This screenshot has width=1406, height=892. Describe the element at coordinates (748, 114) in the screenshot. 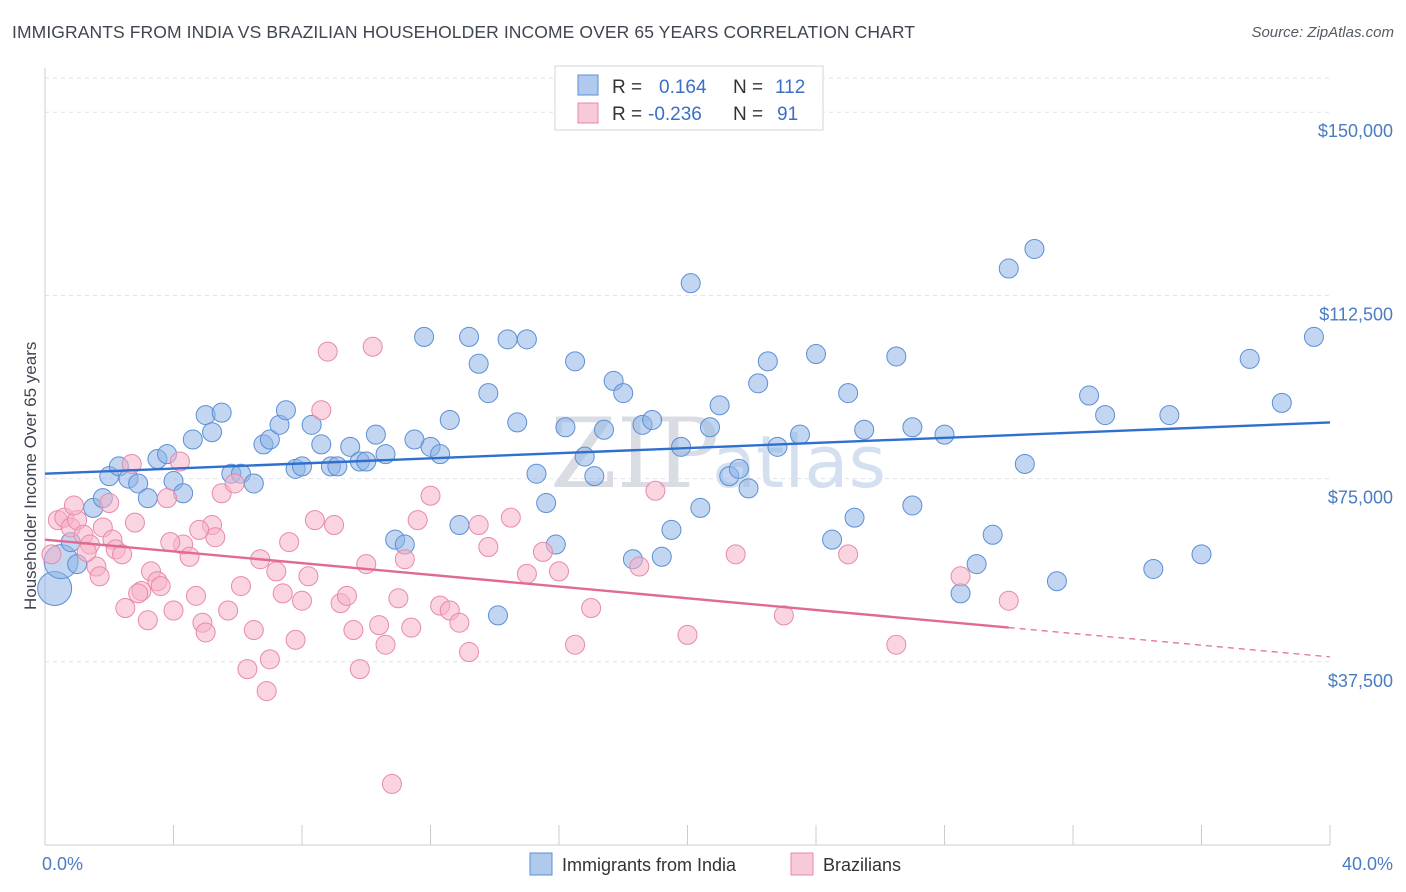

I see `legend-n-label-brazilians: N =` at that location.